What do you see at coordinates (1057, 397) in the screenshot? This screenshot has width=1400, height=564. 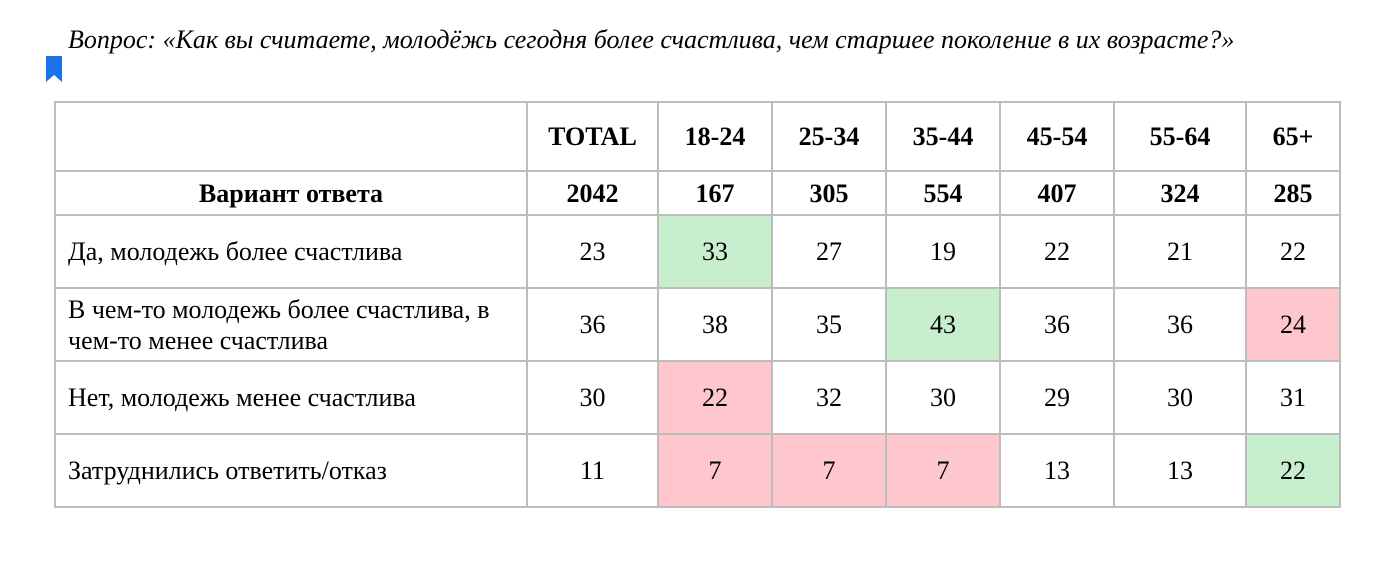 I see `value-cell: 29` at bounding box center [1057, 397].